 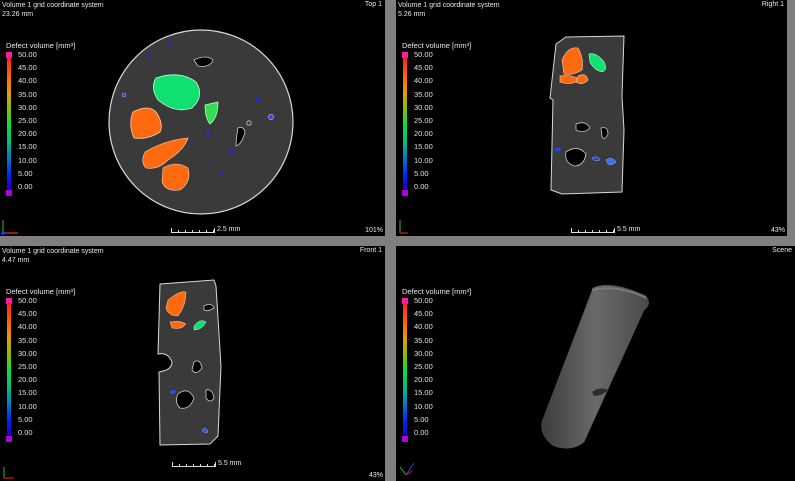 I want to click on scale-bar: 2.5 mm, so click(x=205, y=229).